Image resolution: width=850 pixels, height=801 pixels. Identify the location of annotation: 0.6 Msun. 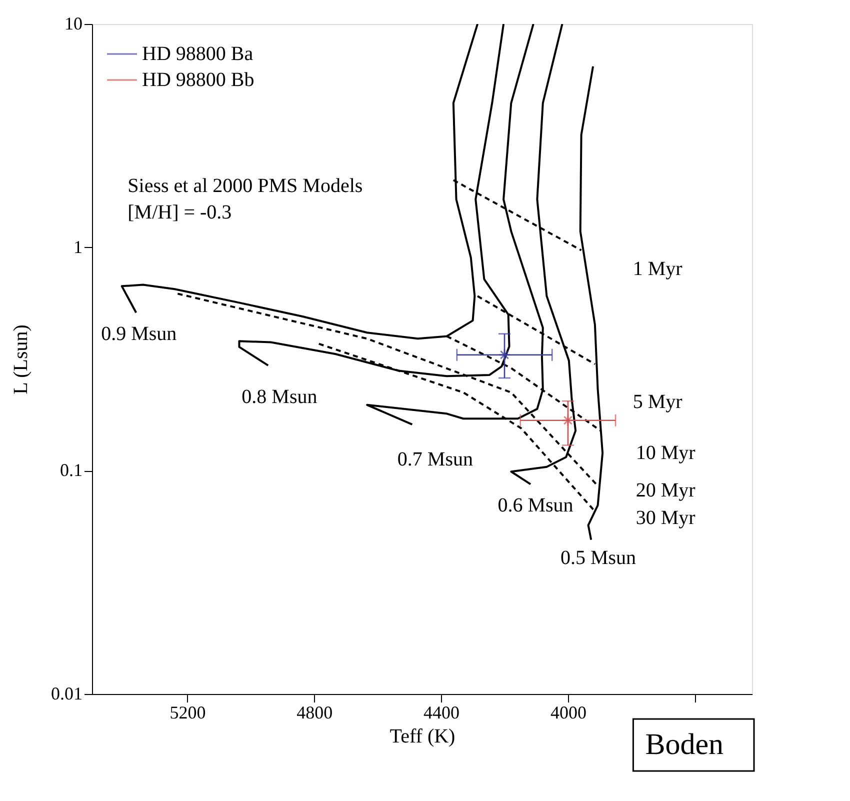
(536, 505).